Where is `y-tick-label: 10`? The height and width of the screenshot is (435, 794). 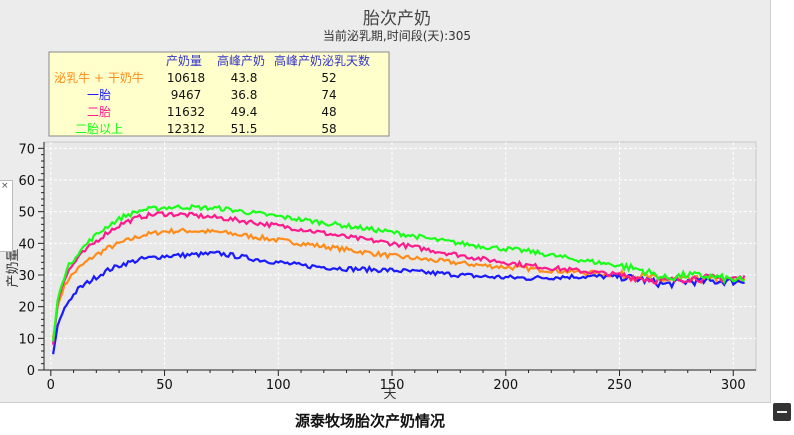
y-tick-label: 10 is located at coordinates (26, 339).